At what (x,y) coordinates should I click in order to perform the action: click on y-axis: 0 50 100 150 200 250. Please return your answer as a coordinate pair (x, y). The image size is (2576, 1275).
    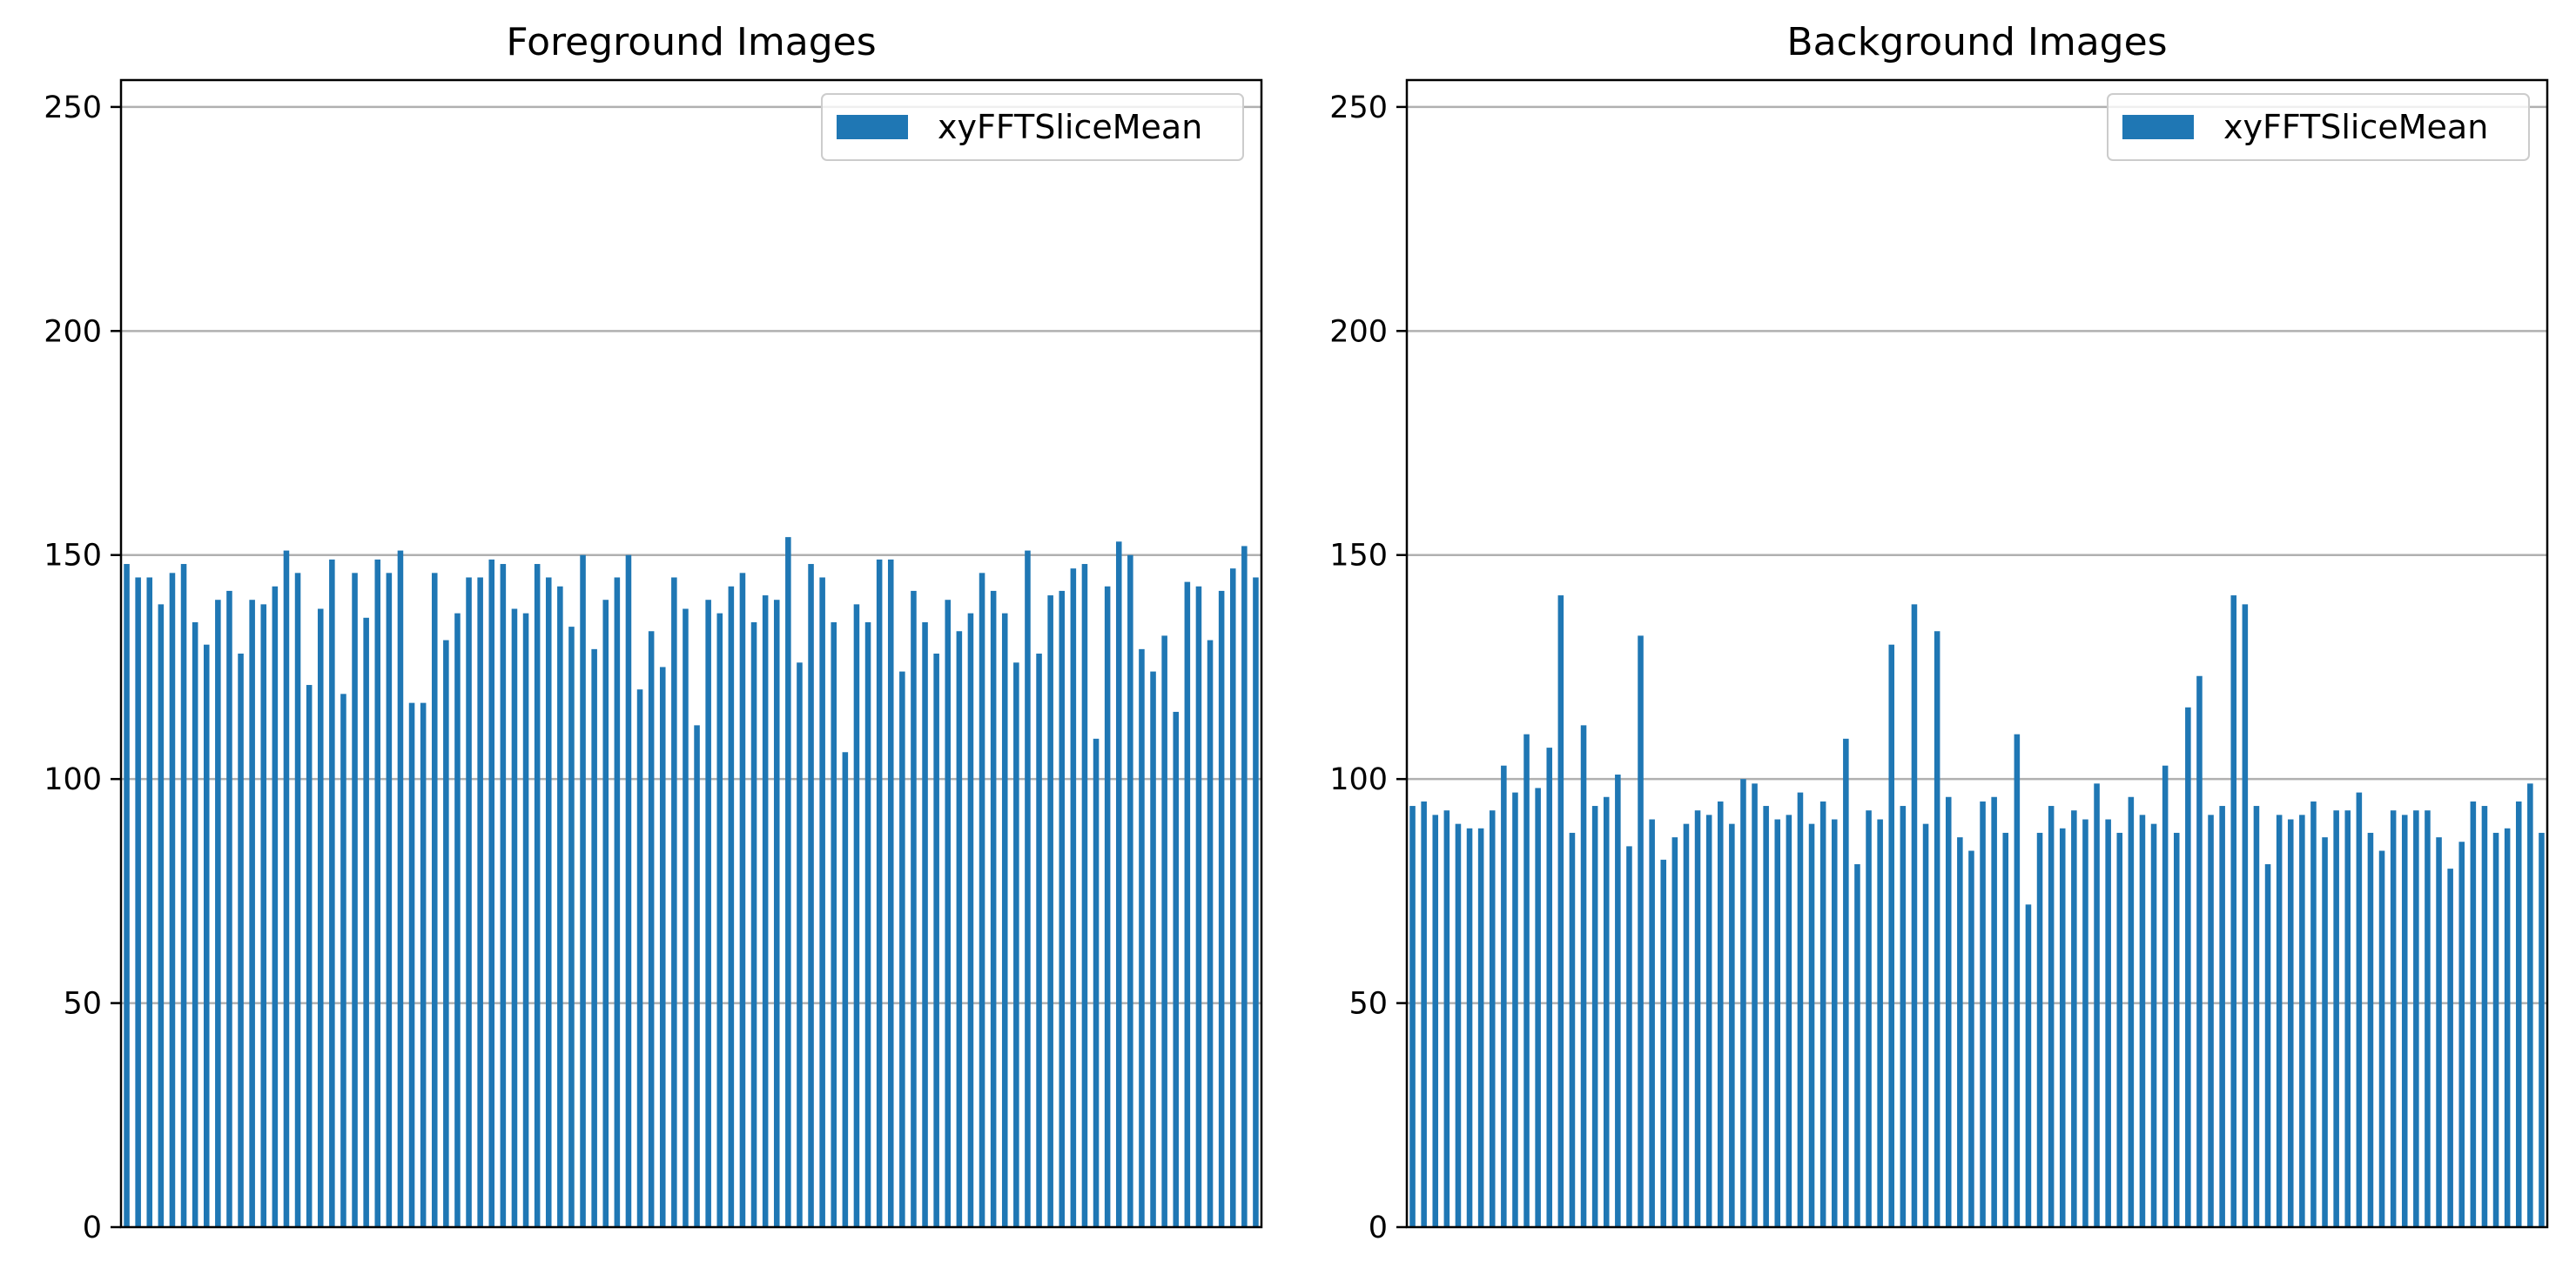
    Looking at the image, I should click on (82, 668).